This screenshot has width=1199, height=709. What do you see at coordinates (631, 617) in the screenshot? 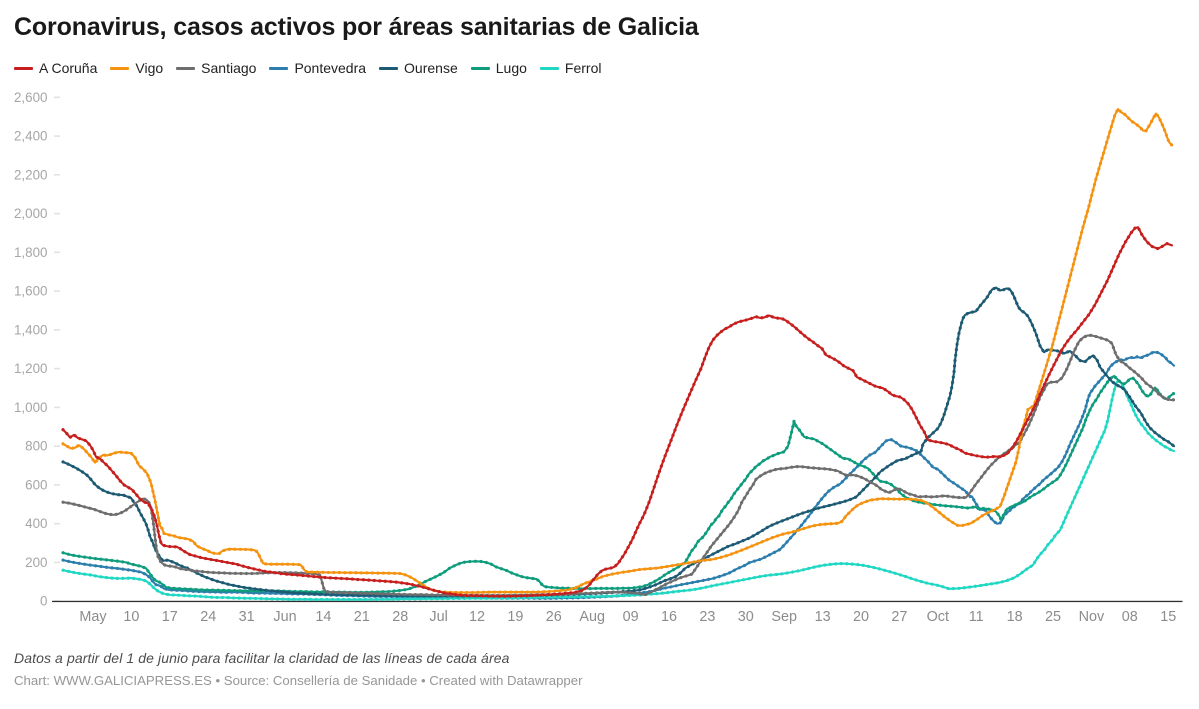
I see `svg-text: 09` at bounding box center [631, 617].